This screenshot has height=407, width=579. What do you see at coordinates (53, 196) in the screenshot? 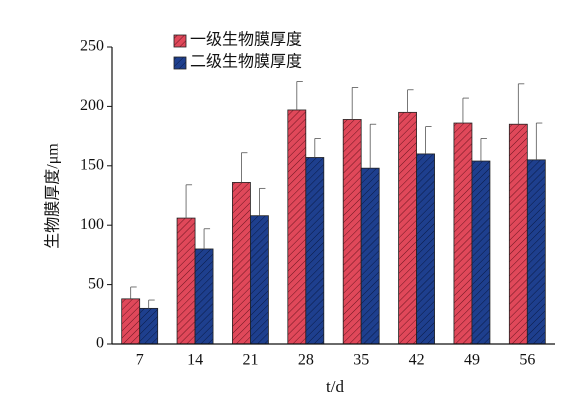
I see `y-axis-label: 生物膜厚度/μm` at bounding box center [53, 196].